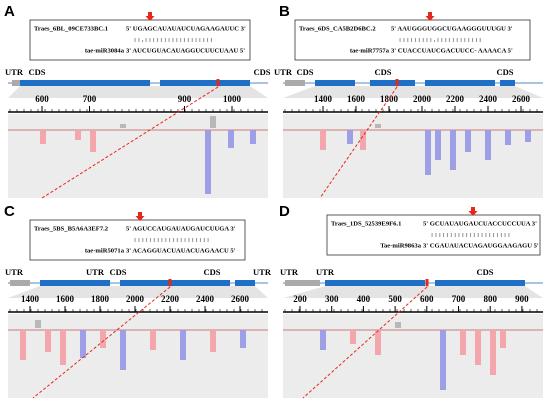 This screenshot has height=401, width=550. Describe the element at coordinates (284, 11) in the screenshot. I see `panel-label: B` at that location.